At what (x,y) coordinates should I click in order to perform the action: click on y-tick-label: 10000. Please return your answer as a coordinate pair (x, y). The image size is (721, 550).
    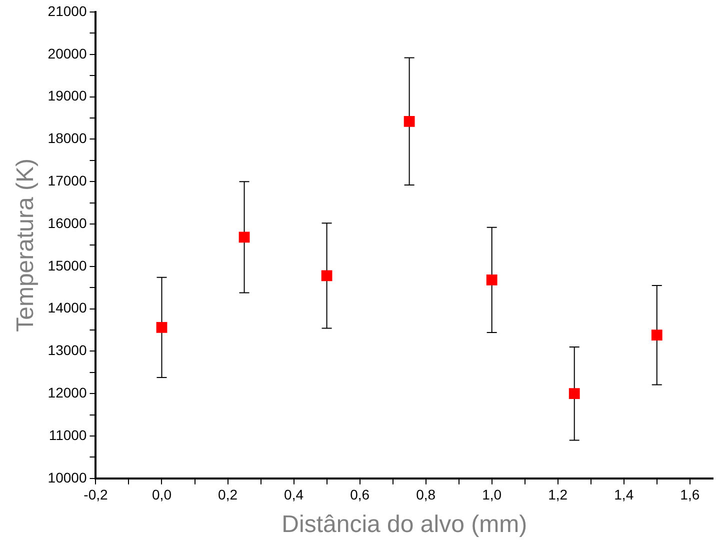
    Looking at the image, I should click on (67, 477).